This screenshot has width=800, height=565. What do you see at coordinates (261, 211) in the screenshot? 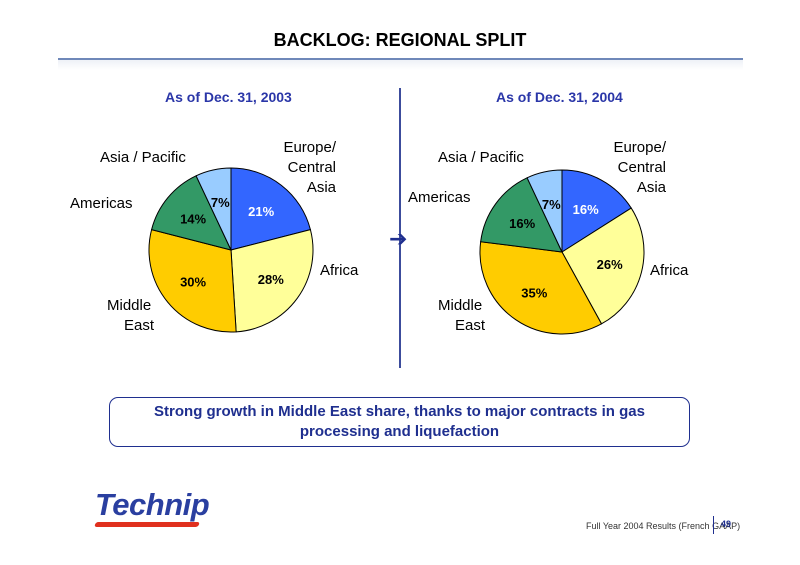
I see `data-label-europe: 21%` at bounding box center [261, 211].